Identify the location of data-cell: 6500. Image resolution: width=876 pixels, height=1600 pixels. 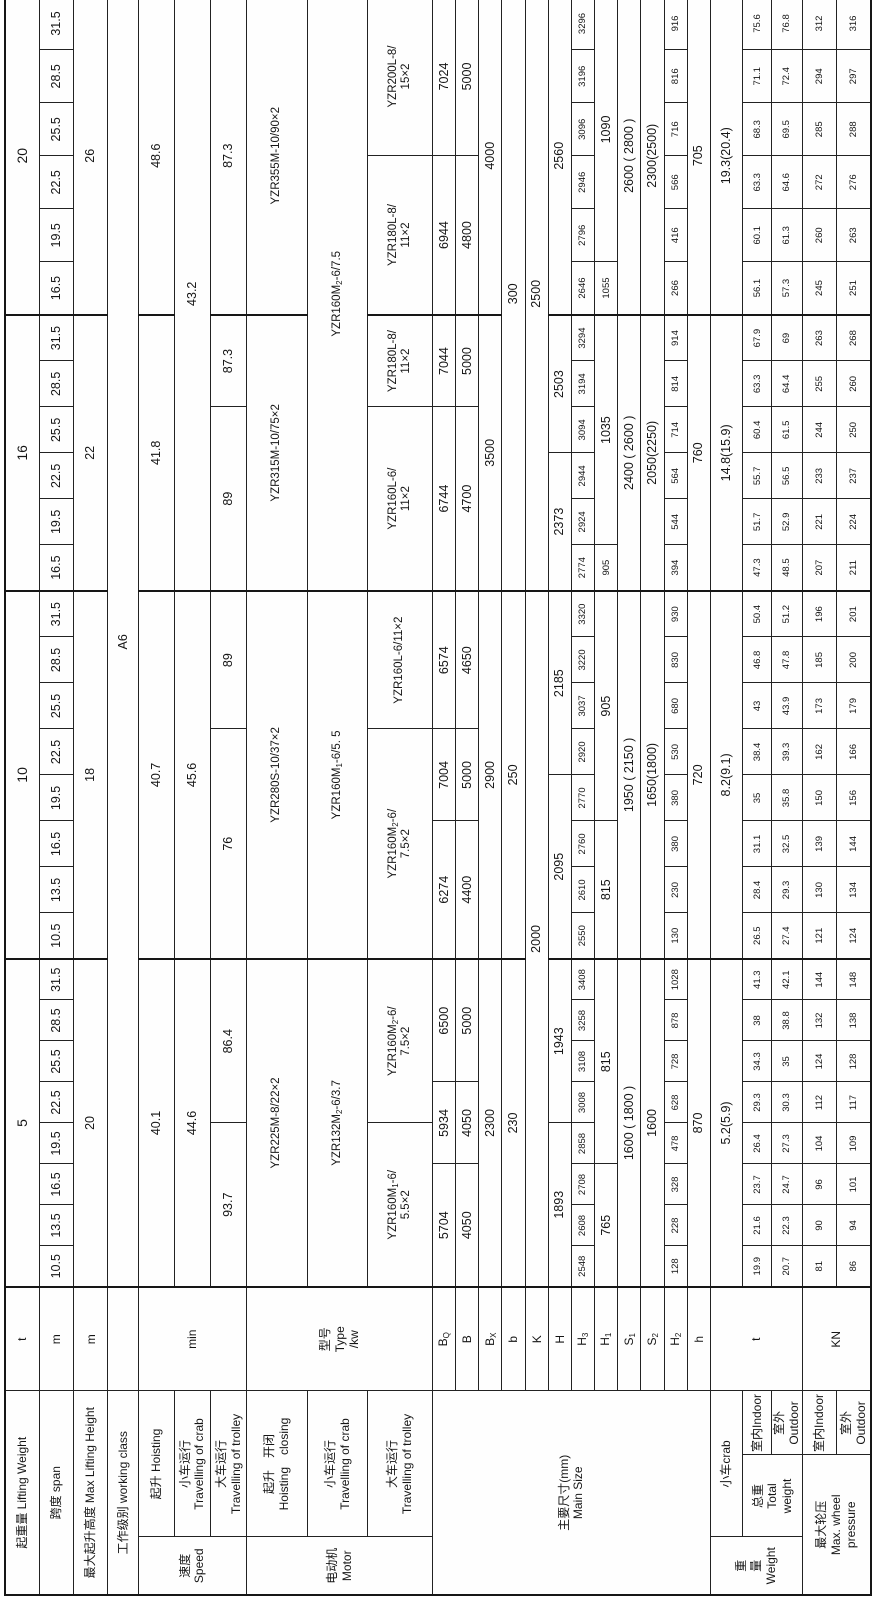
(444, 1020).